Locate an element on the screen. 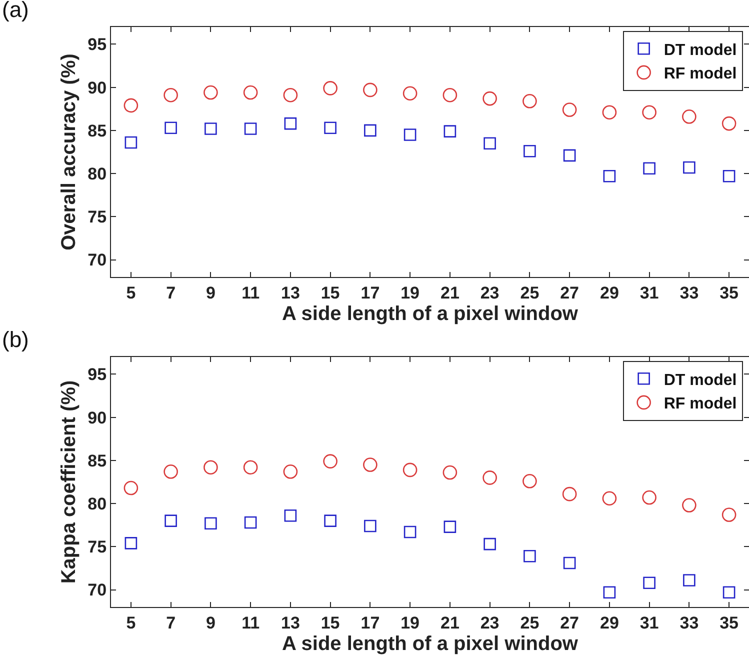  x-tick-label: 9 is located at coordinates (211, 622).